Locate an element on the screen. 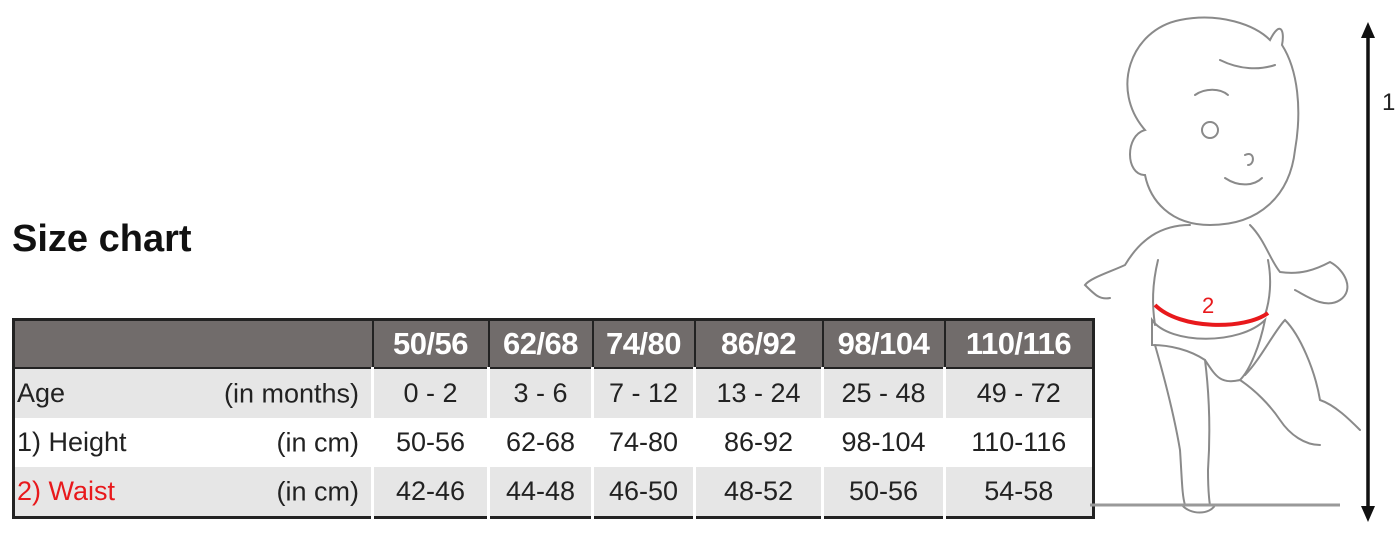 This screenshot has width=1400, height=533. header-row: 50/56 62/68 74/80 86/92 98/104 110/116 is located at coordinates (553, 344).